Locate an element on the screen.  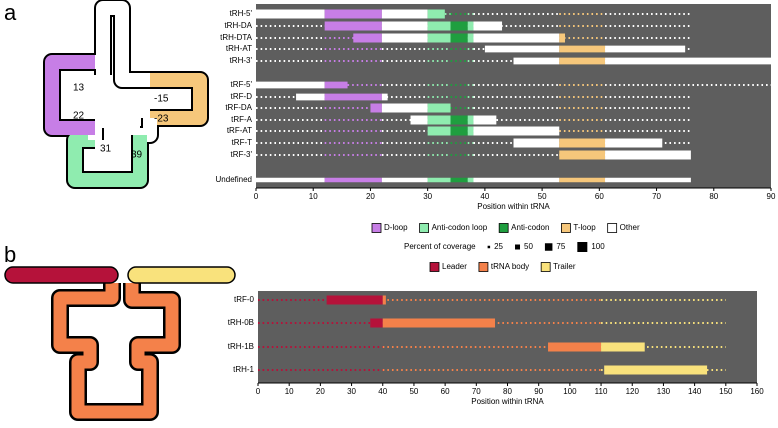
row-label: tRF-3' is located at coordinates (241, 154).